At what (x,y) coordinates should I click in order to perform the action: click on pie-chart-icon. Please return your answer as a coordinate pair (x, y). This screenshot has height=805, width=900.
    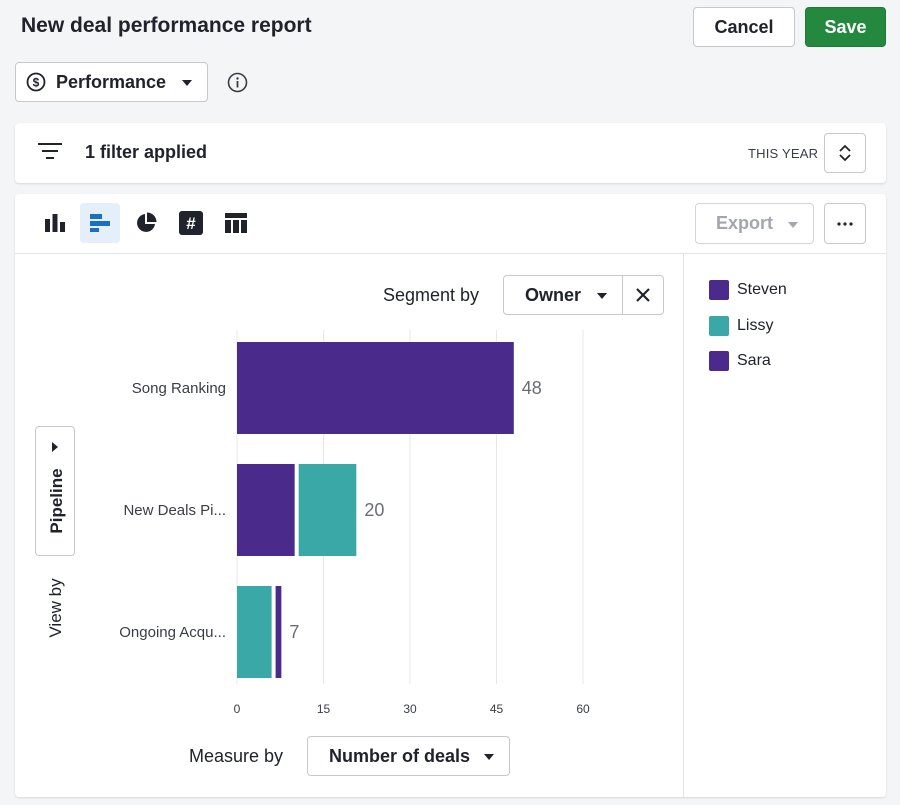
    Looking at the image, I should click on (147, 222).